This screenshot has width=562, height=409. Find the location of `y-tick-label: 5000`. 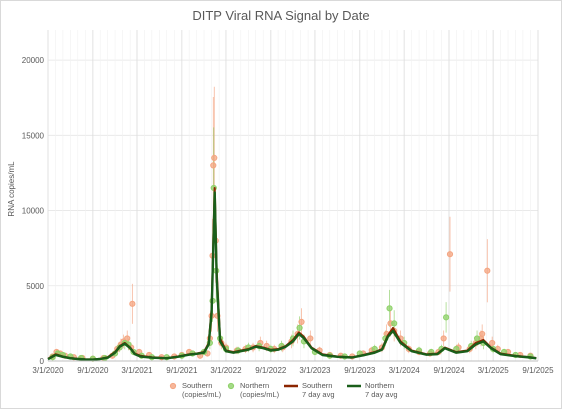

y-tick-label: 5000 is located at coordinates (35, 286).